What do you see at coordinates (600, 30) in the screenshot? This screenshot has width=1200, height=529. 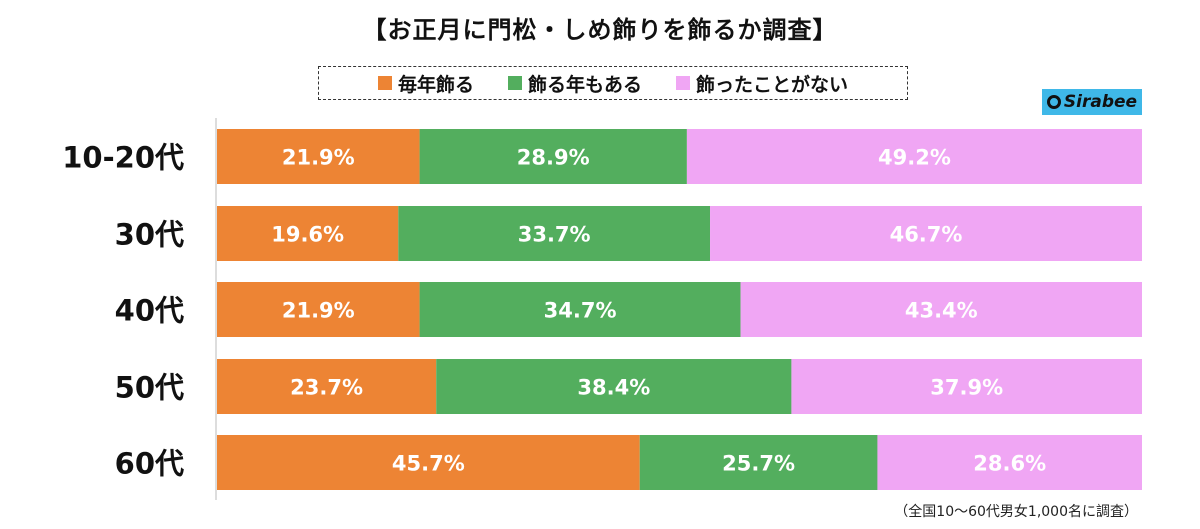 I see `chart-title: 【お正月に門松・しめ飾りを飾るか調査】` at bounding box center [600, 30].